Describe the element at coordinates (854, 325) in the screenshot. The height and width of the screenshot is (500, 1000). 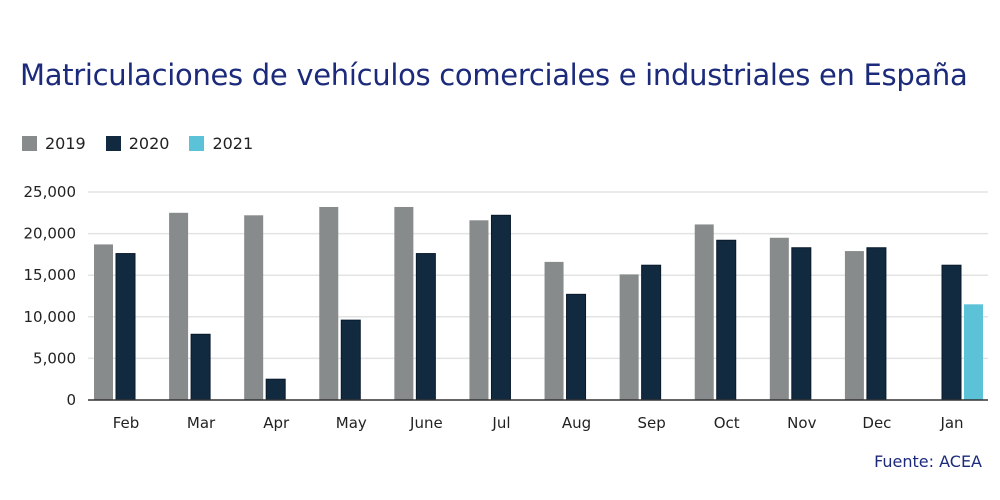
I see `bar-2019-Dec` at that location.